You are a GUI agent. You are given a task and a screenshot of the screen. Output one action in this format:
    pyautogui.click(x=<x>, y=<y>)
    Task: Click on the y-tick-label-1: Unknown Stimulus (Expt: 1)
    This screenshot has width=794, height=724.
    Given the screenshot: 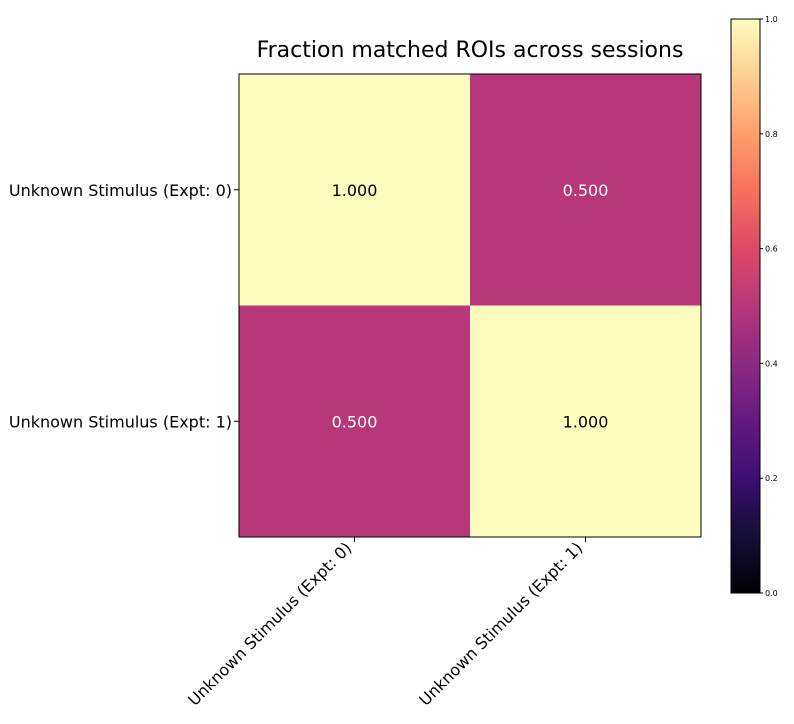 What is the action you would take?
    pyautogui.click(x=120, y=421)
    